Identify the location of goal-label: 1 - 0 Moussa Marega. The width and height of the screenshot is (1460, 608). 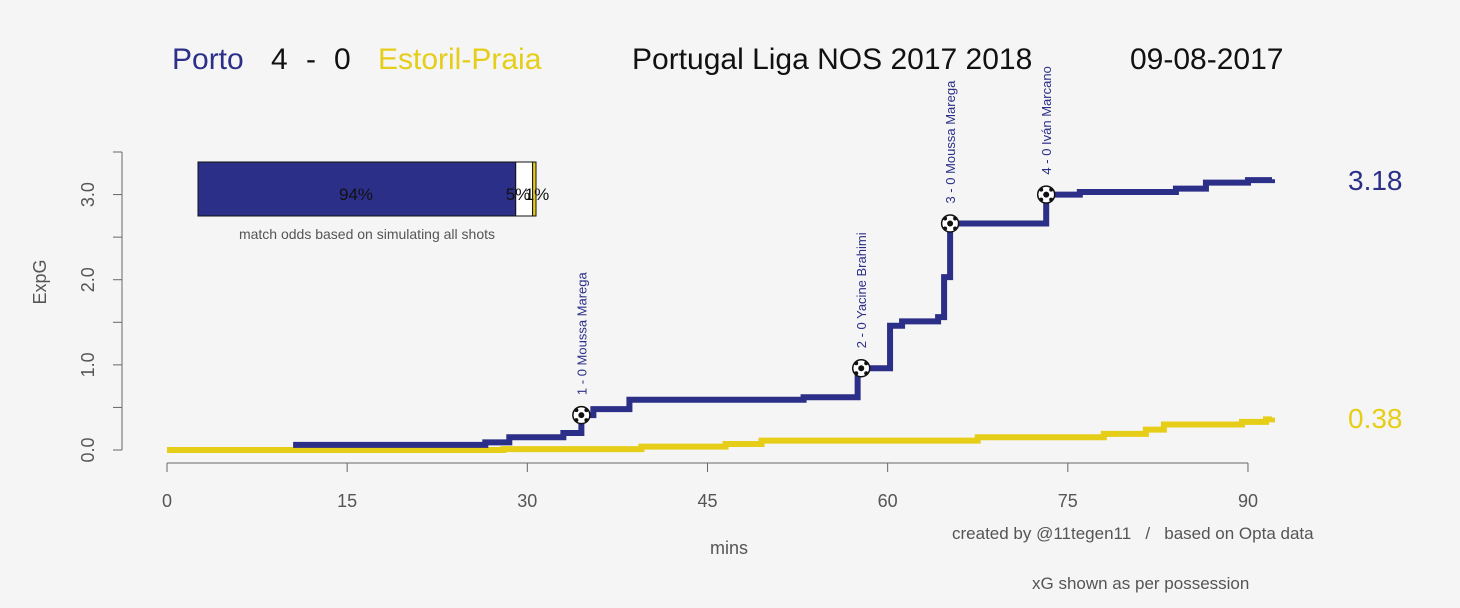
(581, 333).